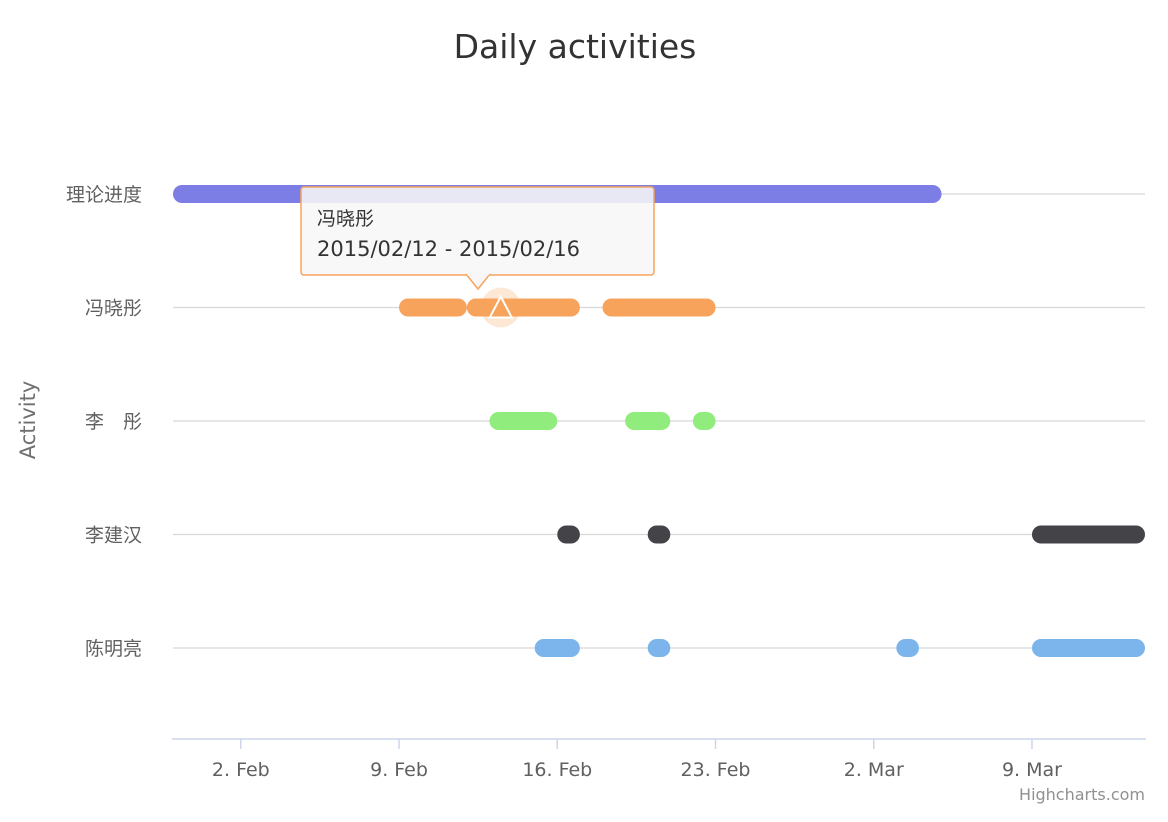 The image size is (1168, 822). Describe the element at coordinates (399, 770) in the screenshot. I see `x-tick-label: 9. Feb` at that location.